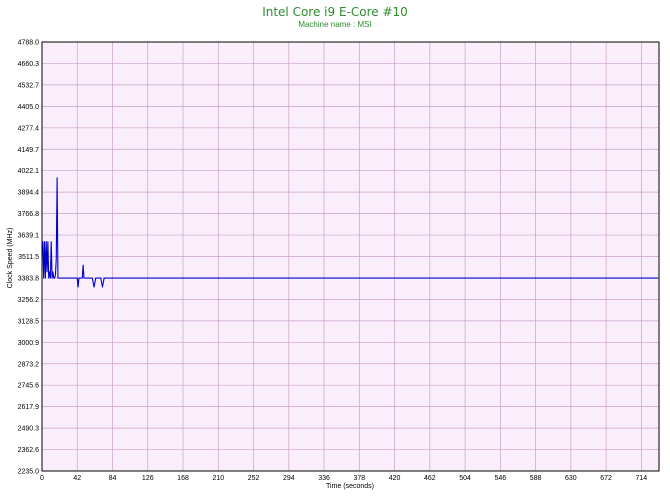  What do you see at coordinates (465, 478) in the screenshot?
I see `x-tick-label: 504` at bounding box center [465, 478].